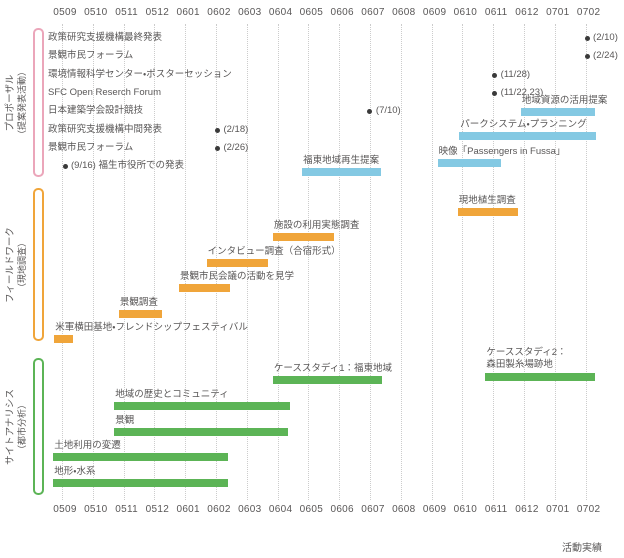 The image size is (624, 558). What do you see at coordinates (65, 12) in the screenshot?
I see `axis-top-label-0509: 0509` at bounding box center [65, 12].